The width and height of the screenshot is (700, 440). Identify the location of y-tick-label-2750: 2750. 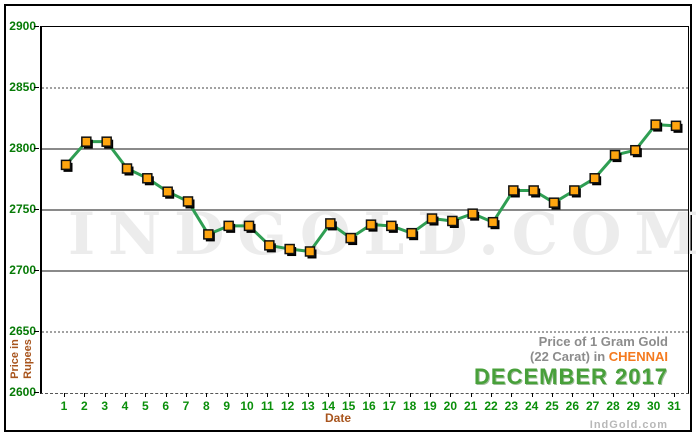
(22, 209).